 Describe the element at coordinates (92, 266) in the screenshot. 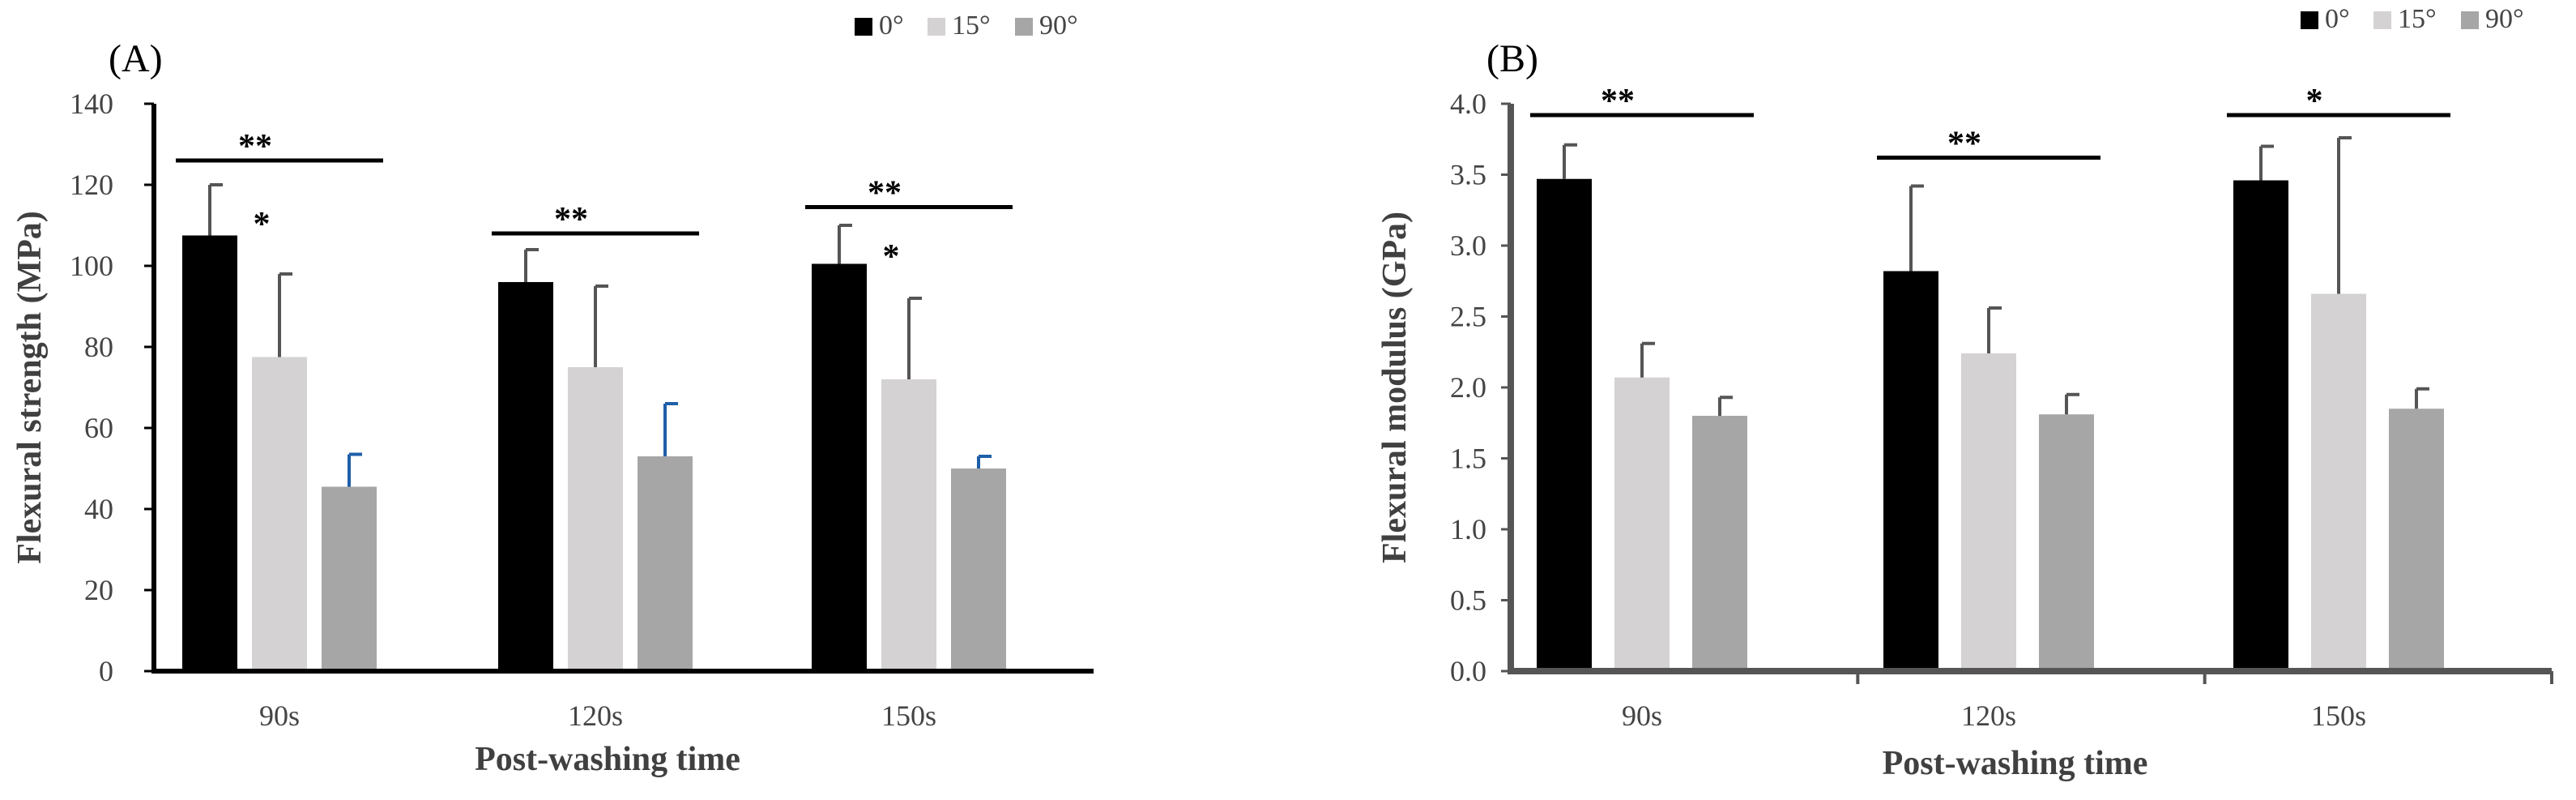

I see `y-tick-label: 100` at that location.